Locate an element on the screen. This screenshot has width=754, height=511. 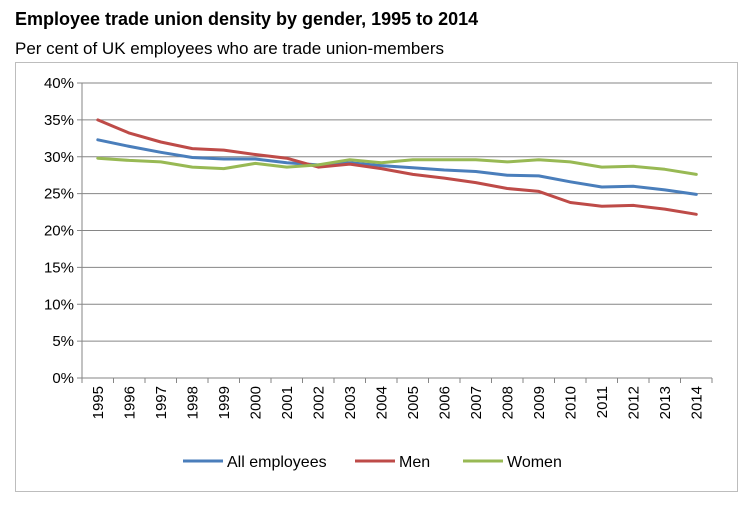
x-tick-label: 1997 is located at coordinates (161, 402).